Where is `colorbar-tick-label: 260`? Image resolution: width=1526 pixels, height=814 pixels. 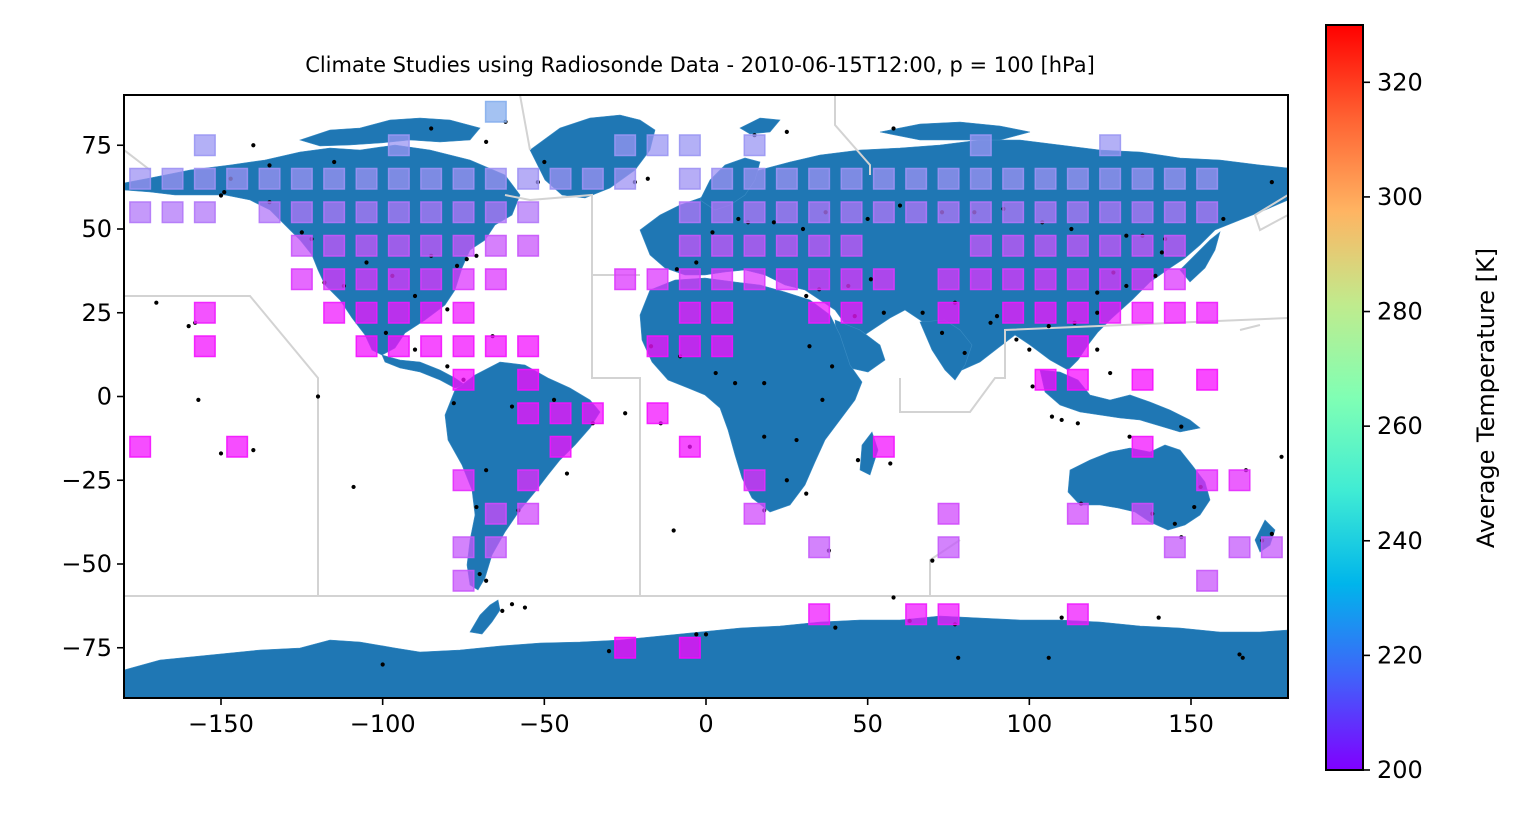
colorbar-tick-label: 260 is located at coordinates (1400, 426).